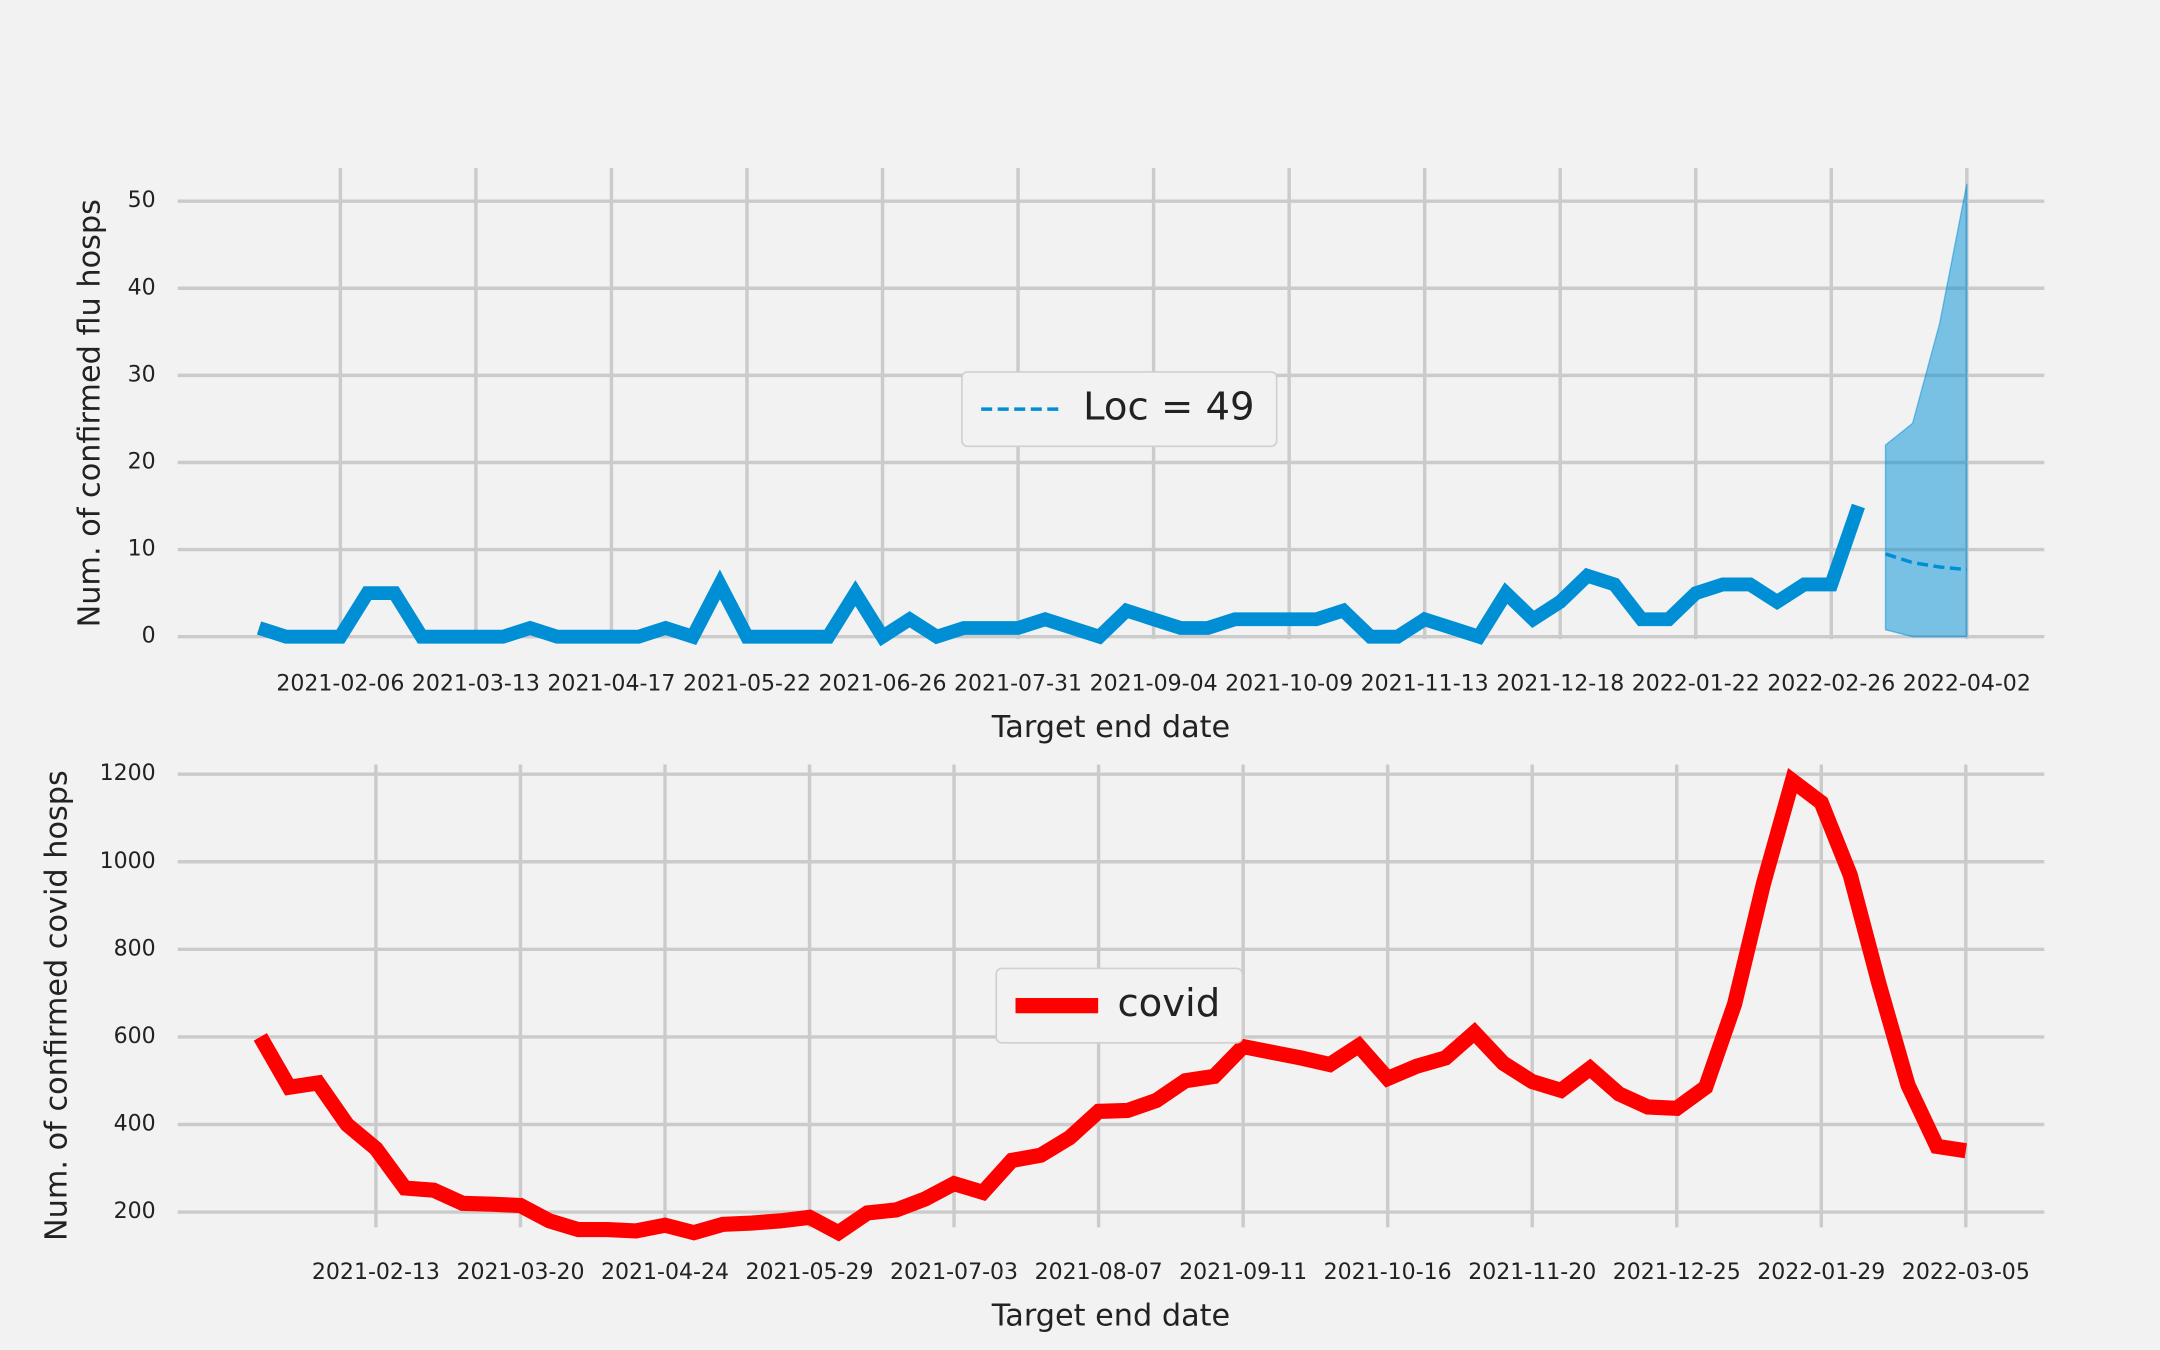  Describe the element at coordinates (135, 1036) in the screenshot. I see `y-tick-label: 600` at that location.